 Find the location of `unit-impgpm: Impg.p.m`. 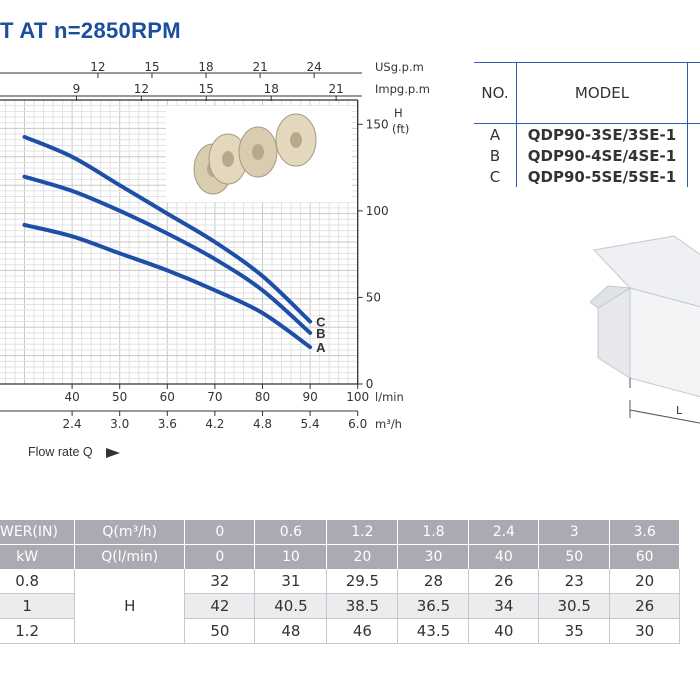

unit-impgpm: Impg.p.m is located at coordinates (402, 89).